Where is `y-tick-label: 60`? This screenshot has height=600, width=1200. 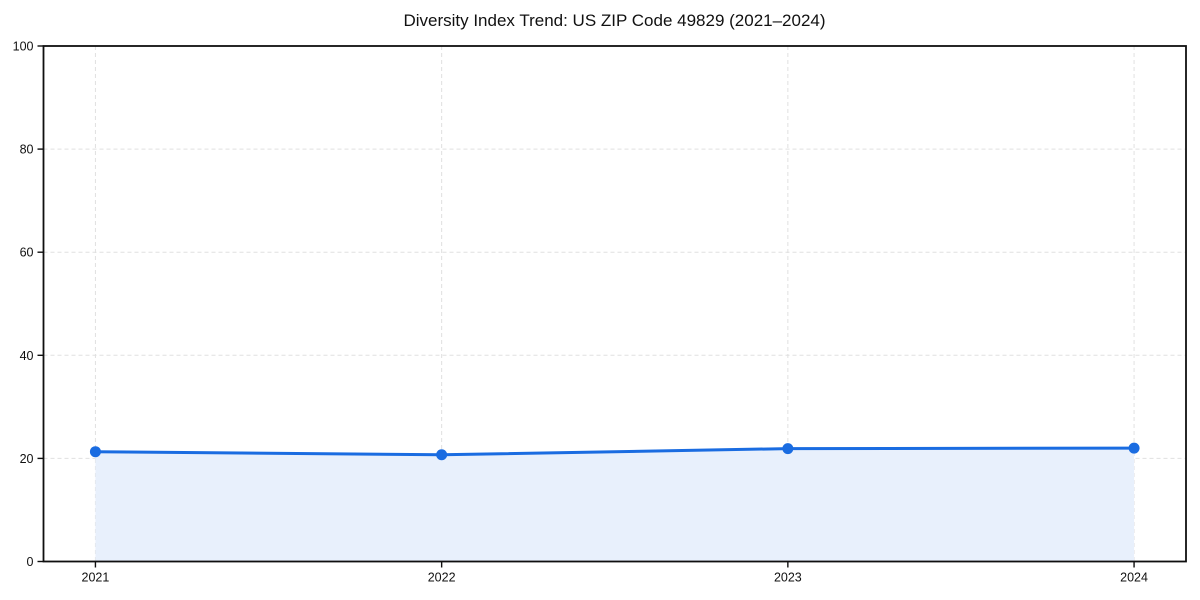
y-tick-label: 60 is located at coordinates (27, 253).